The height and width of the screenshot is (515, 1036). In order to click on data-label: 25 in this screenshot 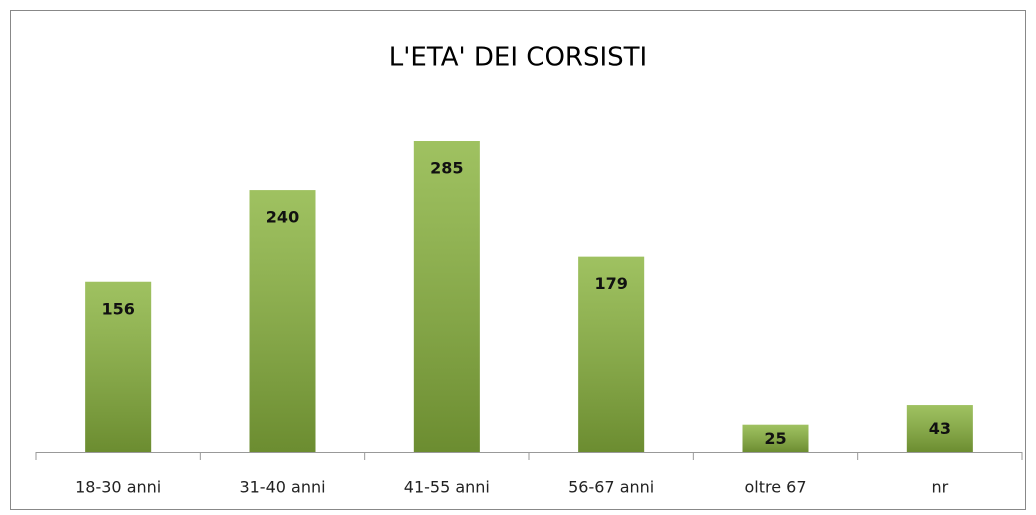, I will do `click(775, 438)`.